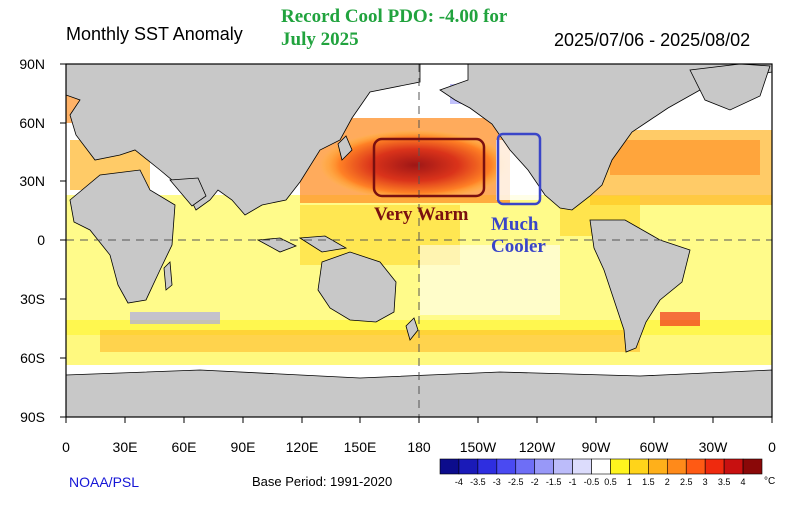 This screenshot has width=800, height=510. I want to click on much-cooler-box, so click(519, 169).